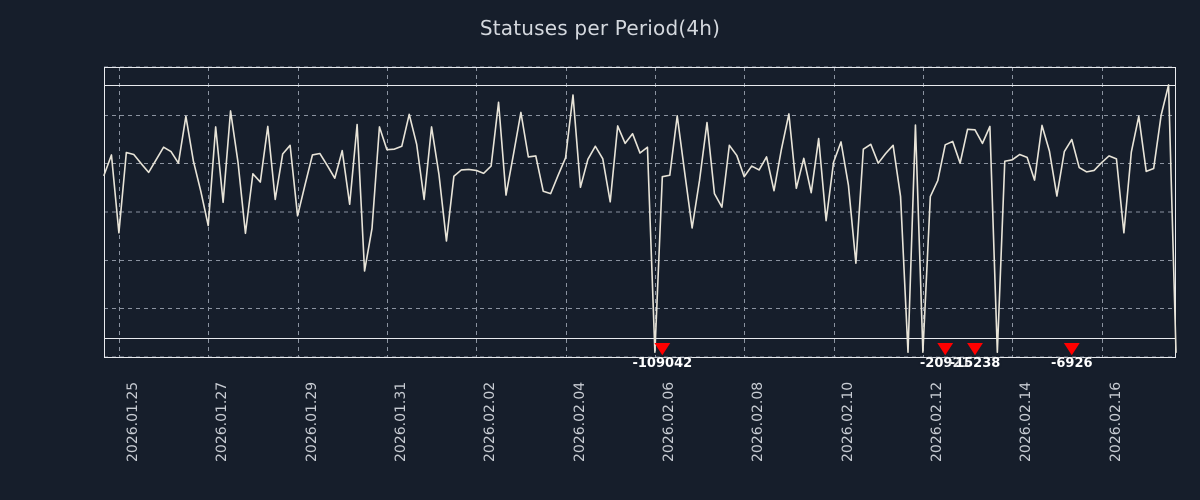  I want to click on x-axis-tick-label: 2026.01.25, so click(132, 421).